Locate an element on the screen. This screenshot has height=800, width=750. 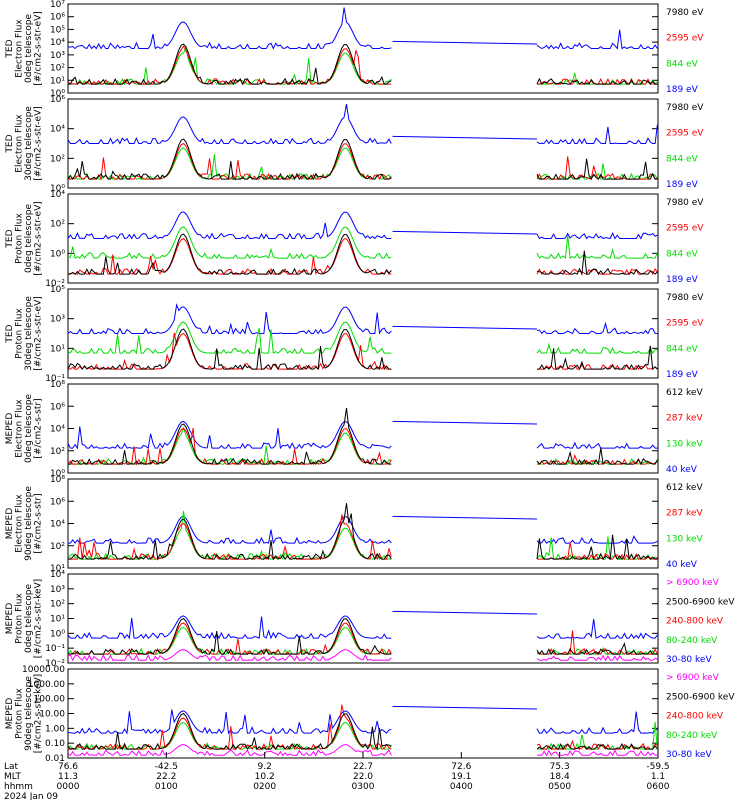
x-tick-label: 0000 is located at coordinates (68, 787).